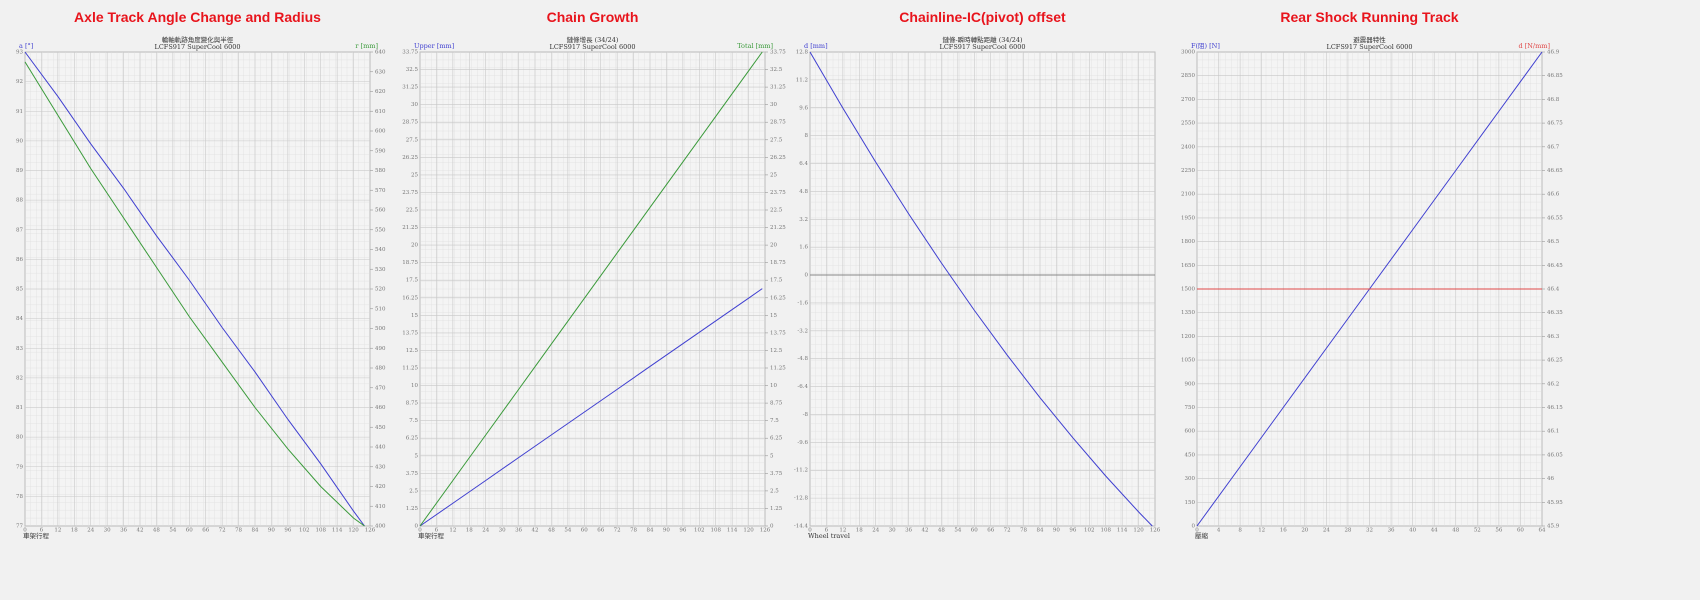  What do you see at coordinates (380, 250) in the screenshot?
I see `y2-tick-label: 540` at bounding box center [380, 250].